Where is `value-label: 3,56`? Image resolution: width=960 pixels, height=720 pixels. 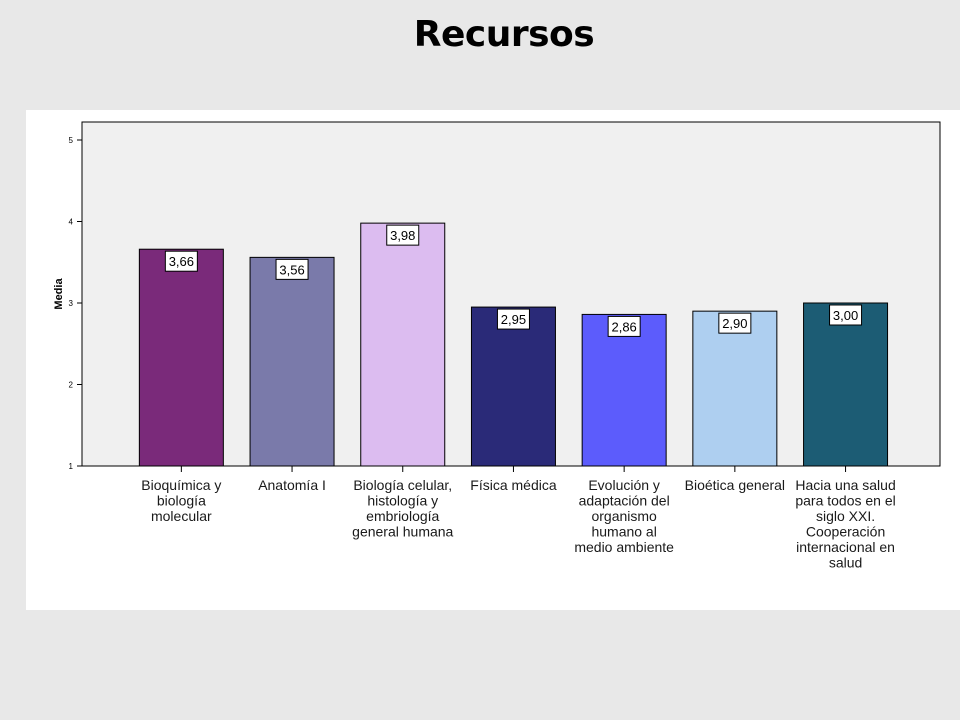 value-label: 3,56 is located at coordinates (291, 269).